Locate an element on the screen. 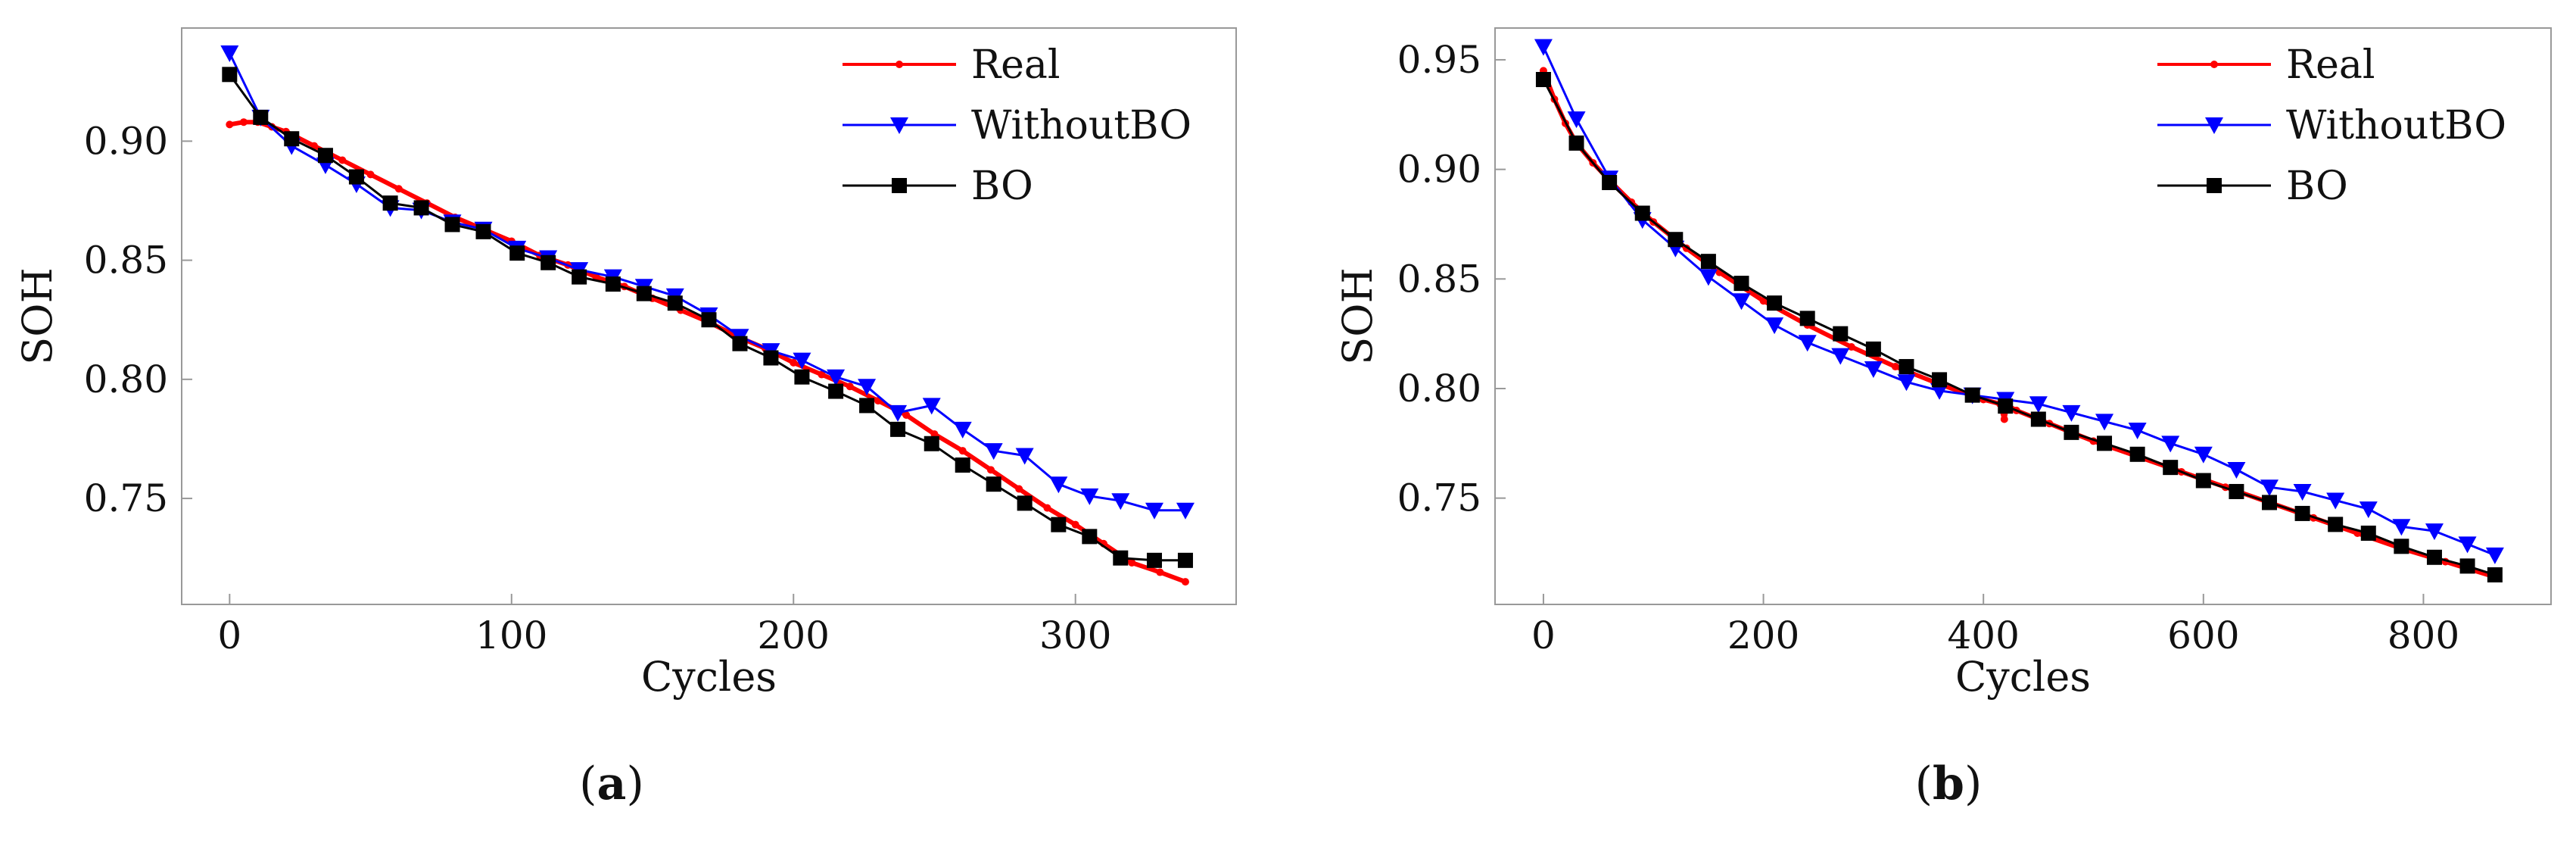  chart-b-legend: Real WithoutBO BO is located at coordinates (2331, 126).